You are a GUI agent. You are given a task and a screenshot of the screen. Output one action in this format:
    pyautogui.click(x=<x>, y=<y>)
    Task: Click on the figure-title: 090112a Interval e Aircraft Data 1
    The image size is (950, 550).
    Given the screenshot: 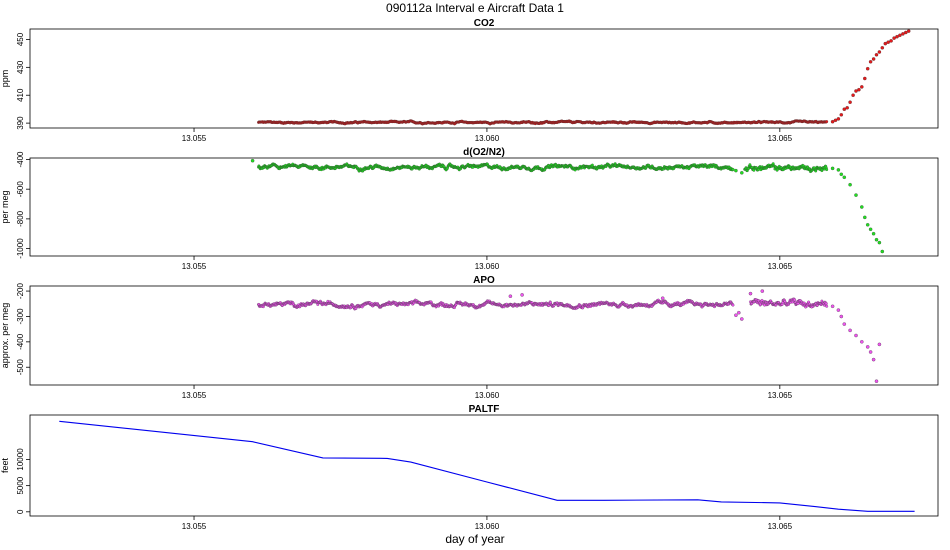 What is the action you would take?
    pyautogui.click(x=475, y=8)
    